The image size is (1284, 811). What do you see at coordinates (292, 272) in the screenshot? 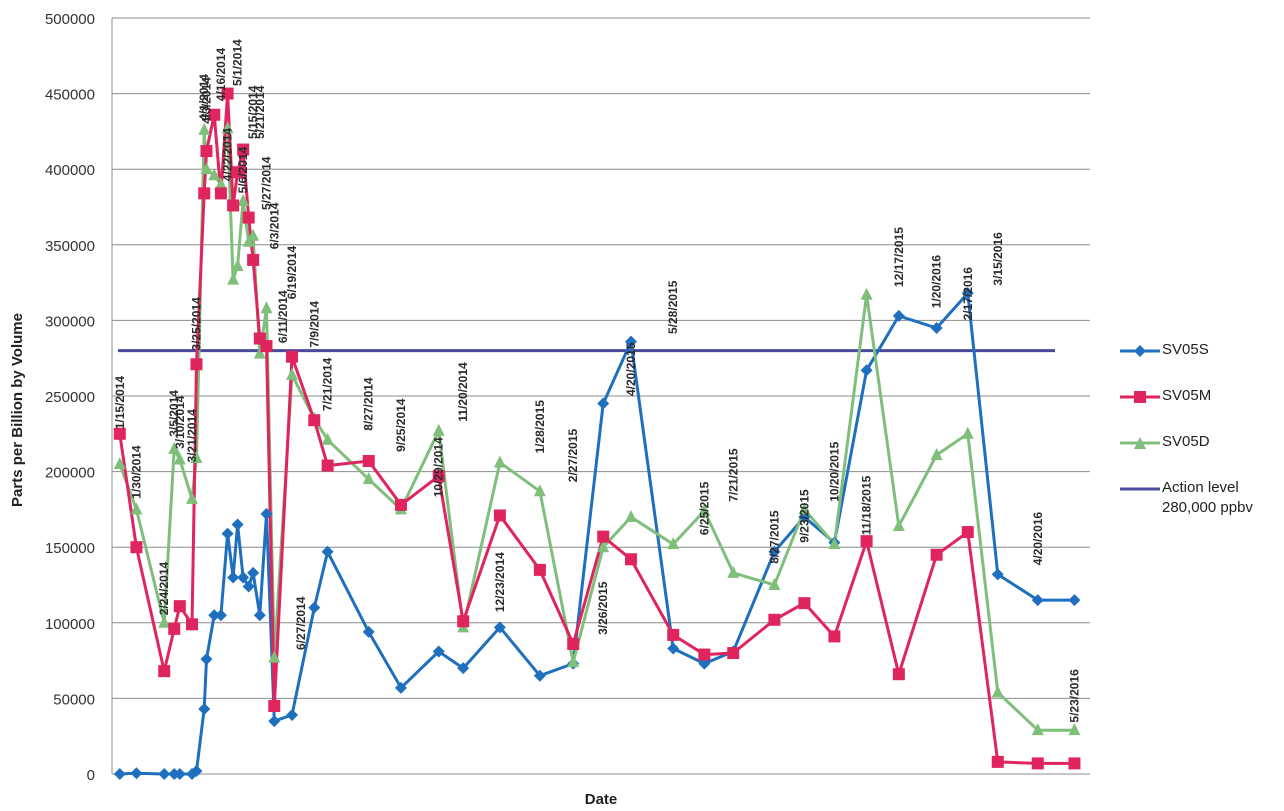
I see `date-annotation: 6/19/2014` at bounding box center [292, 272].